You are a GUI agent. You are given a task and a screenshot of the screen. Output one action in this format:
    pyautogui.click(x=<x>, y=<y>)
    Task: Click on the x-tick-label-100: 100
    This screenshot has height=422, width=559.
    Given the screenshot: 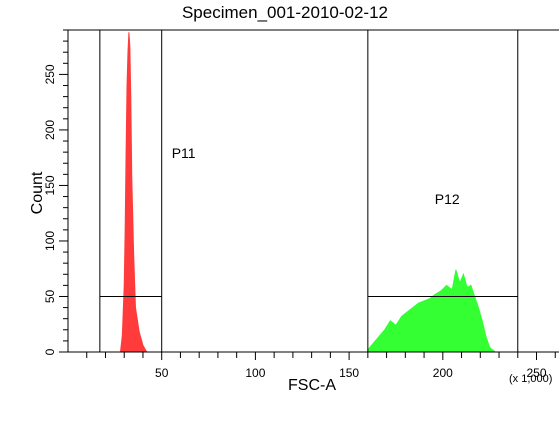 What is the action you would take?
    pyautogui.click(x=255, y=373)
    